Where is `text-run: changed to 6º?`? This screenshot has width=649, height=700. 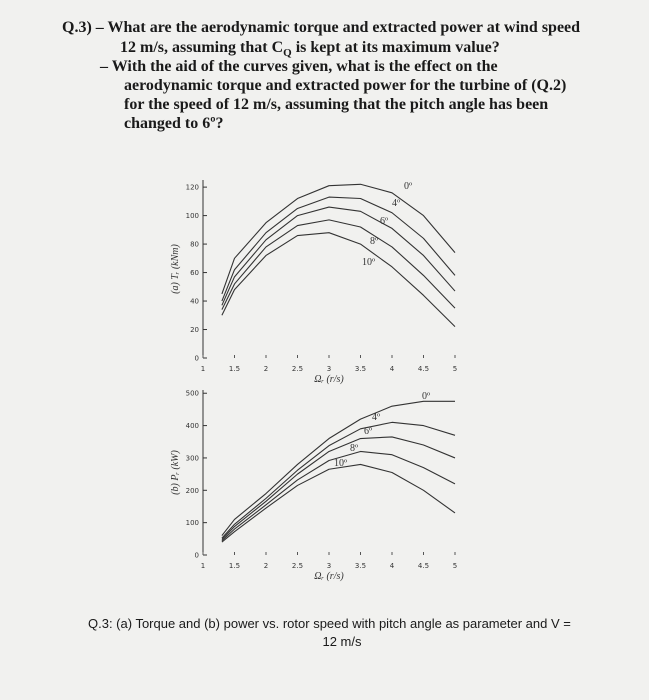
text-run: changed to 6º? is located at coordinates (174, 123).